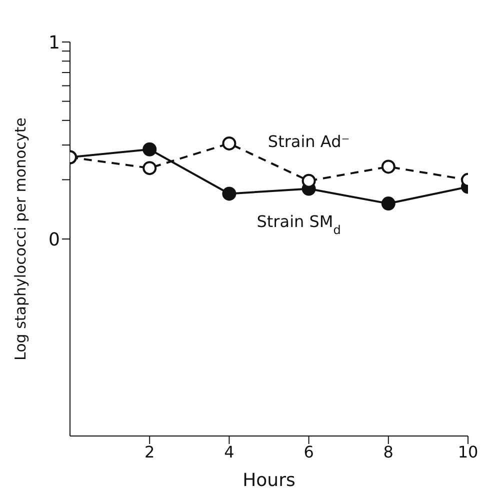 This screenshot has width=488, height=496. I want to click on y-axis-title: Log staphylococci per monocyte, so click(20, 239).